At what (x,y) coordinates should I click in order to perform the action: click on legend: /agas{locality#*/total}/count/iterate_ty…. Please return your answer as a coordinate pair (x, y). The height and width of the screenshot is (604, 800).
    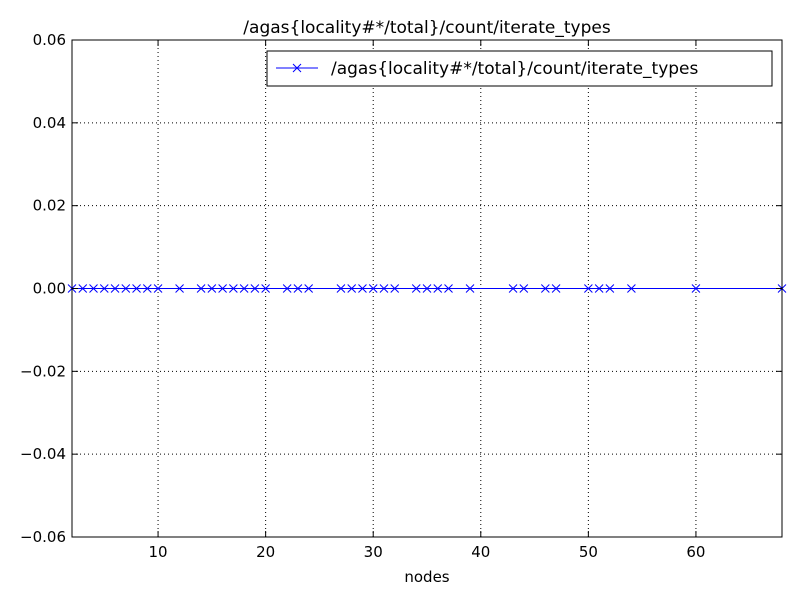
    Looking at the image, I should click on (519, 68).